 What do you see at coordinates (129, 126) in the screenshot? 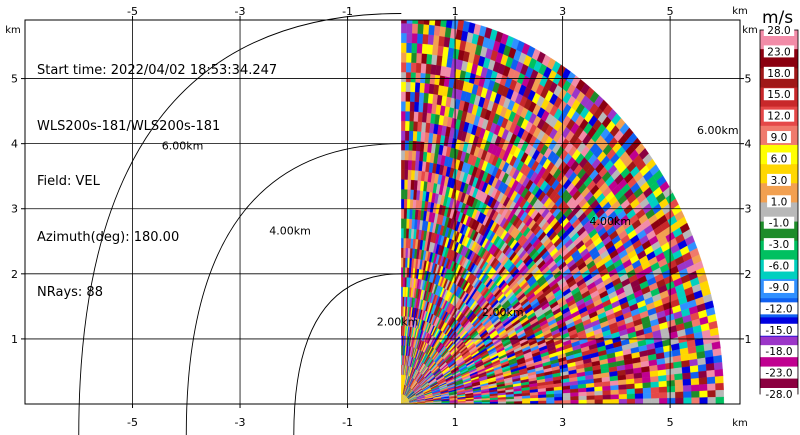
I see `instrument-label: WLS200s-181/WLS200s-181` at bounding box center [129, 126].